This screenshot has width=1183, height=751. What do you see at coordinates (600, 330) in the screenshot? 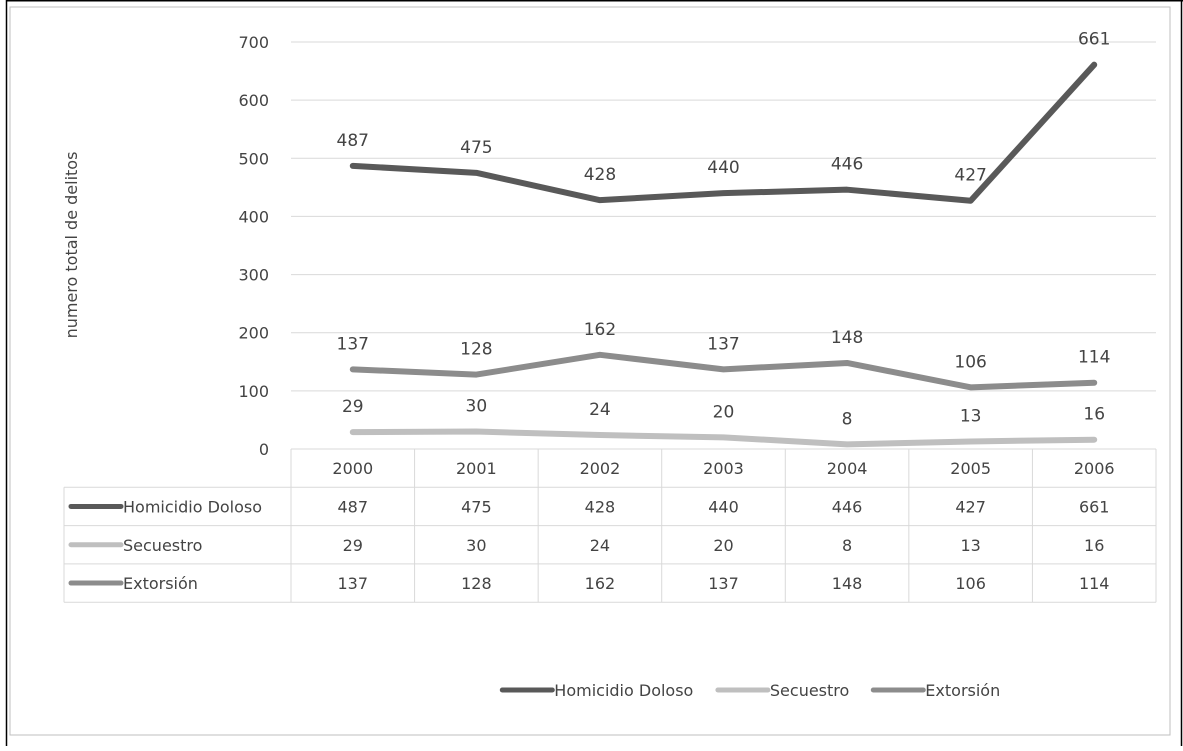
I see `data-label: 162` at bounding box center [600, 330].